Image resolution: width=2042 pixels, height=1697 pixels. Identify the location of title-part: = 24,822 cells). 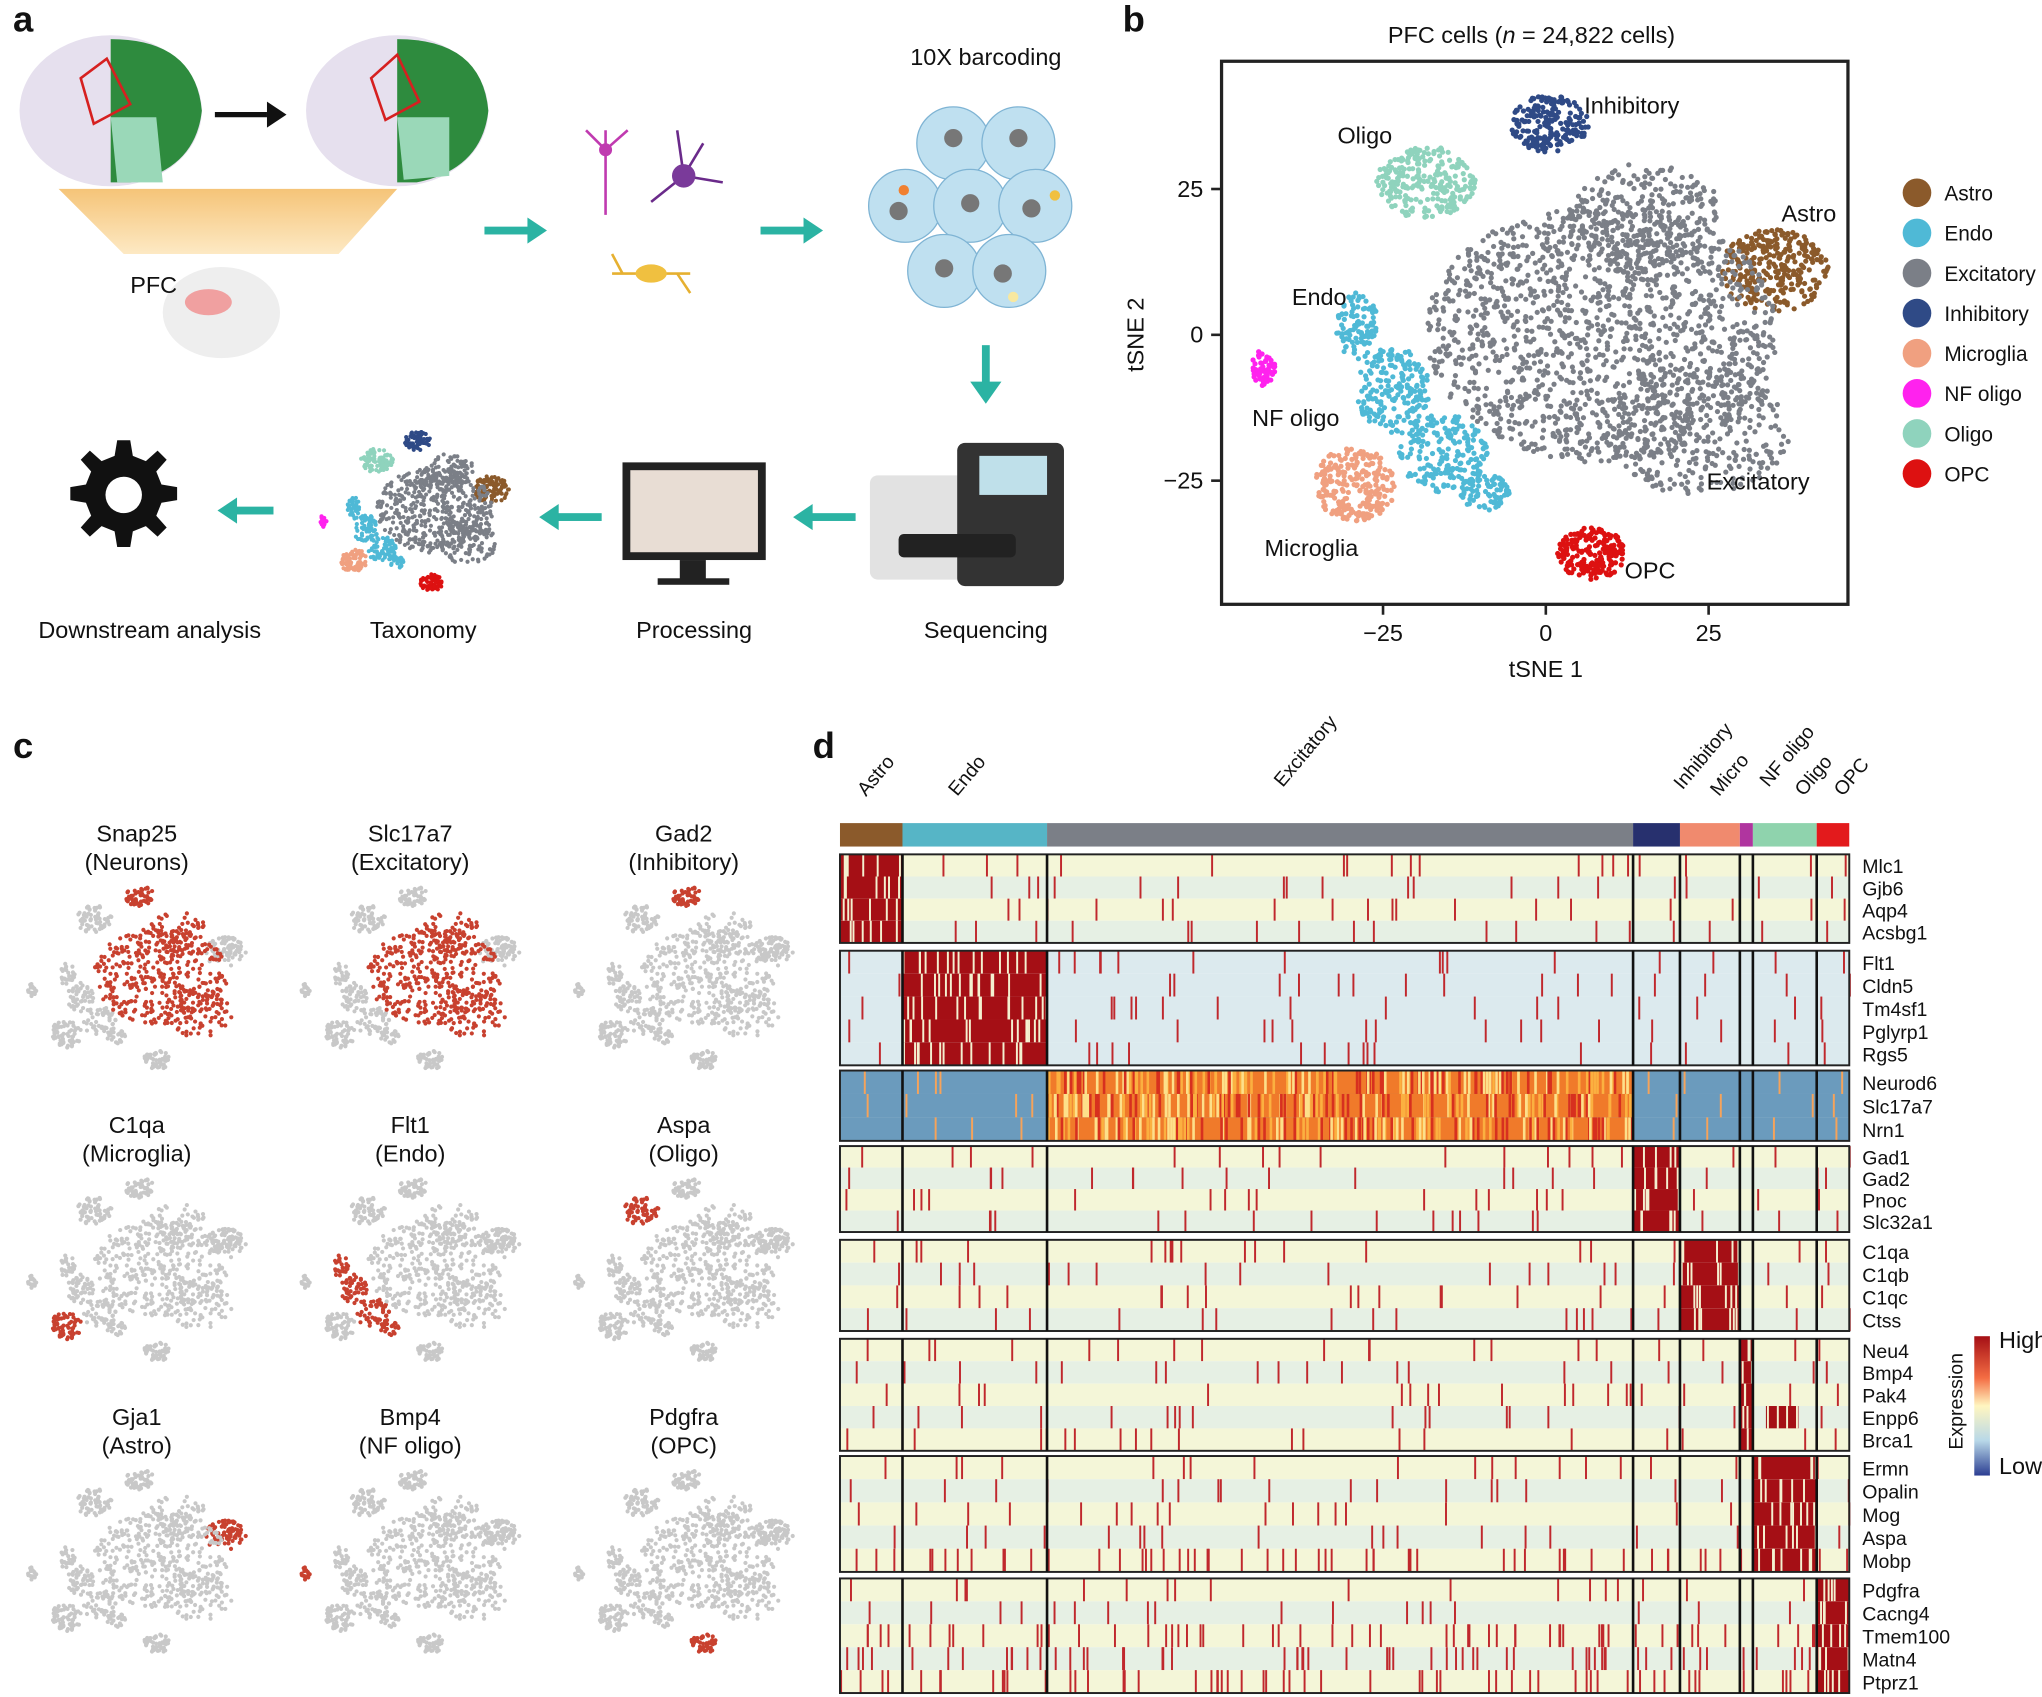
(1596, 35).